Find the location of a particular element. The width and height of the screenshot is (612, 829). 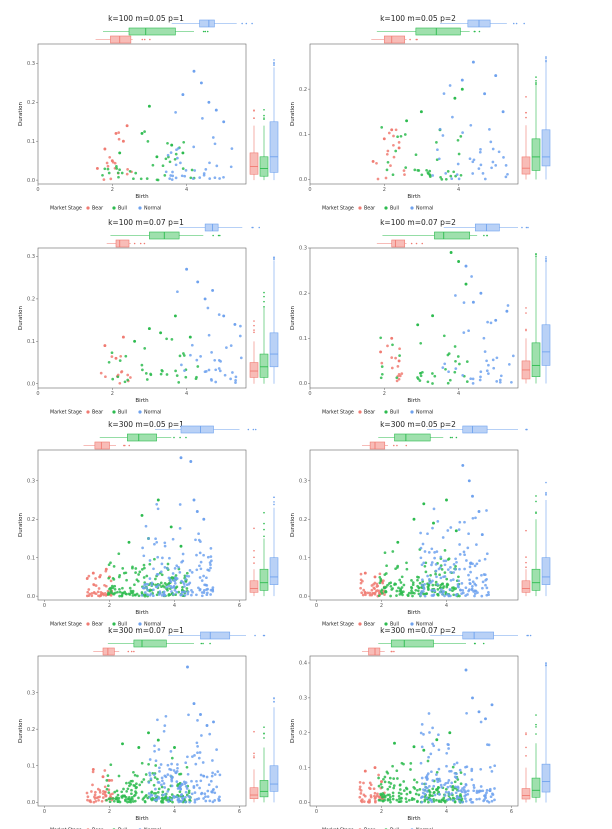

series-bull is located at coordinates (422, 134).